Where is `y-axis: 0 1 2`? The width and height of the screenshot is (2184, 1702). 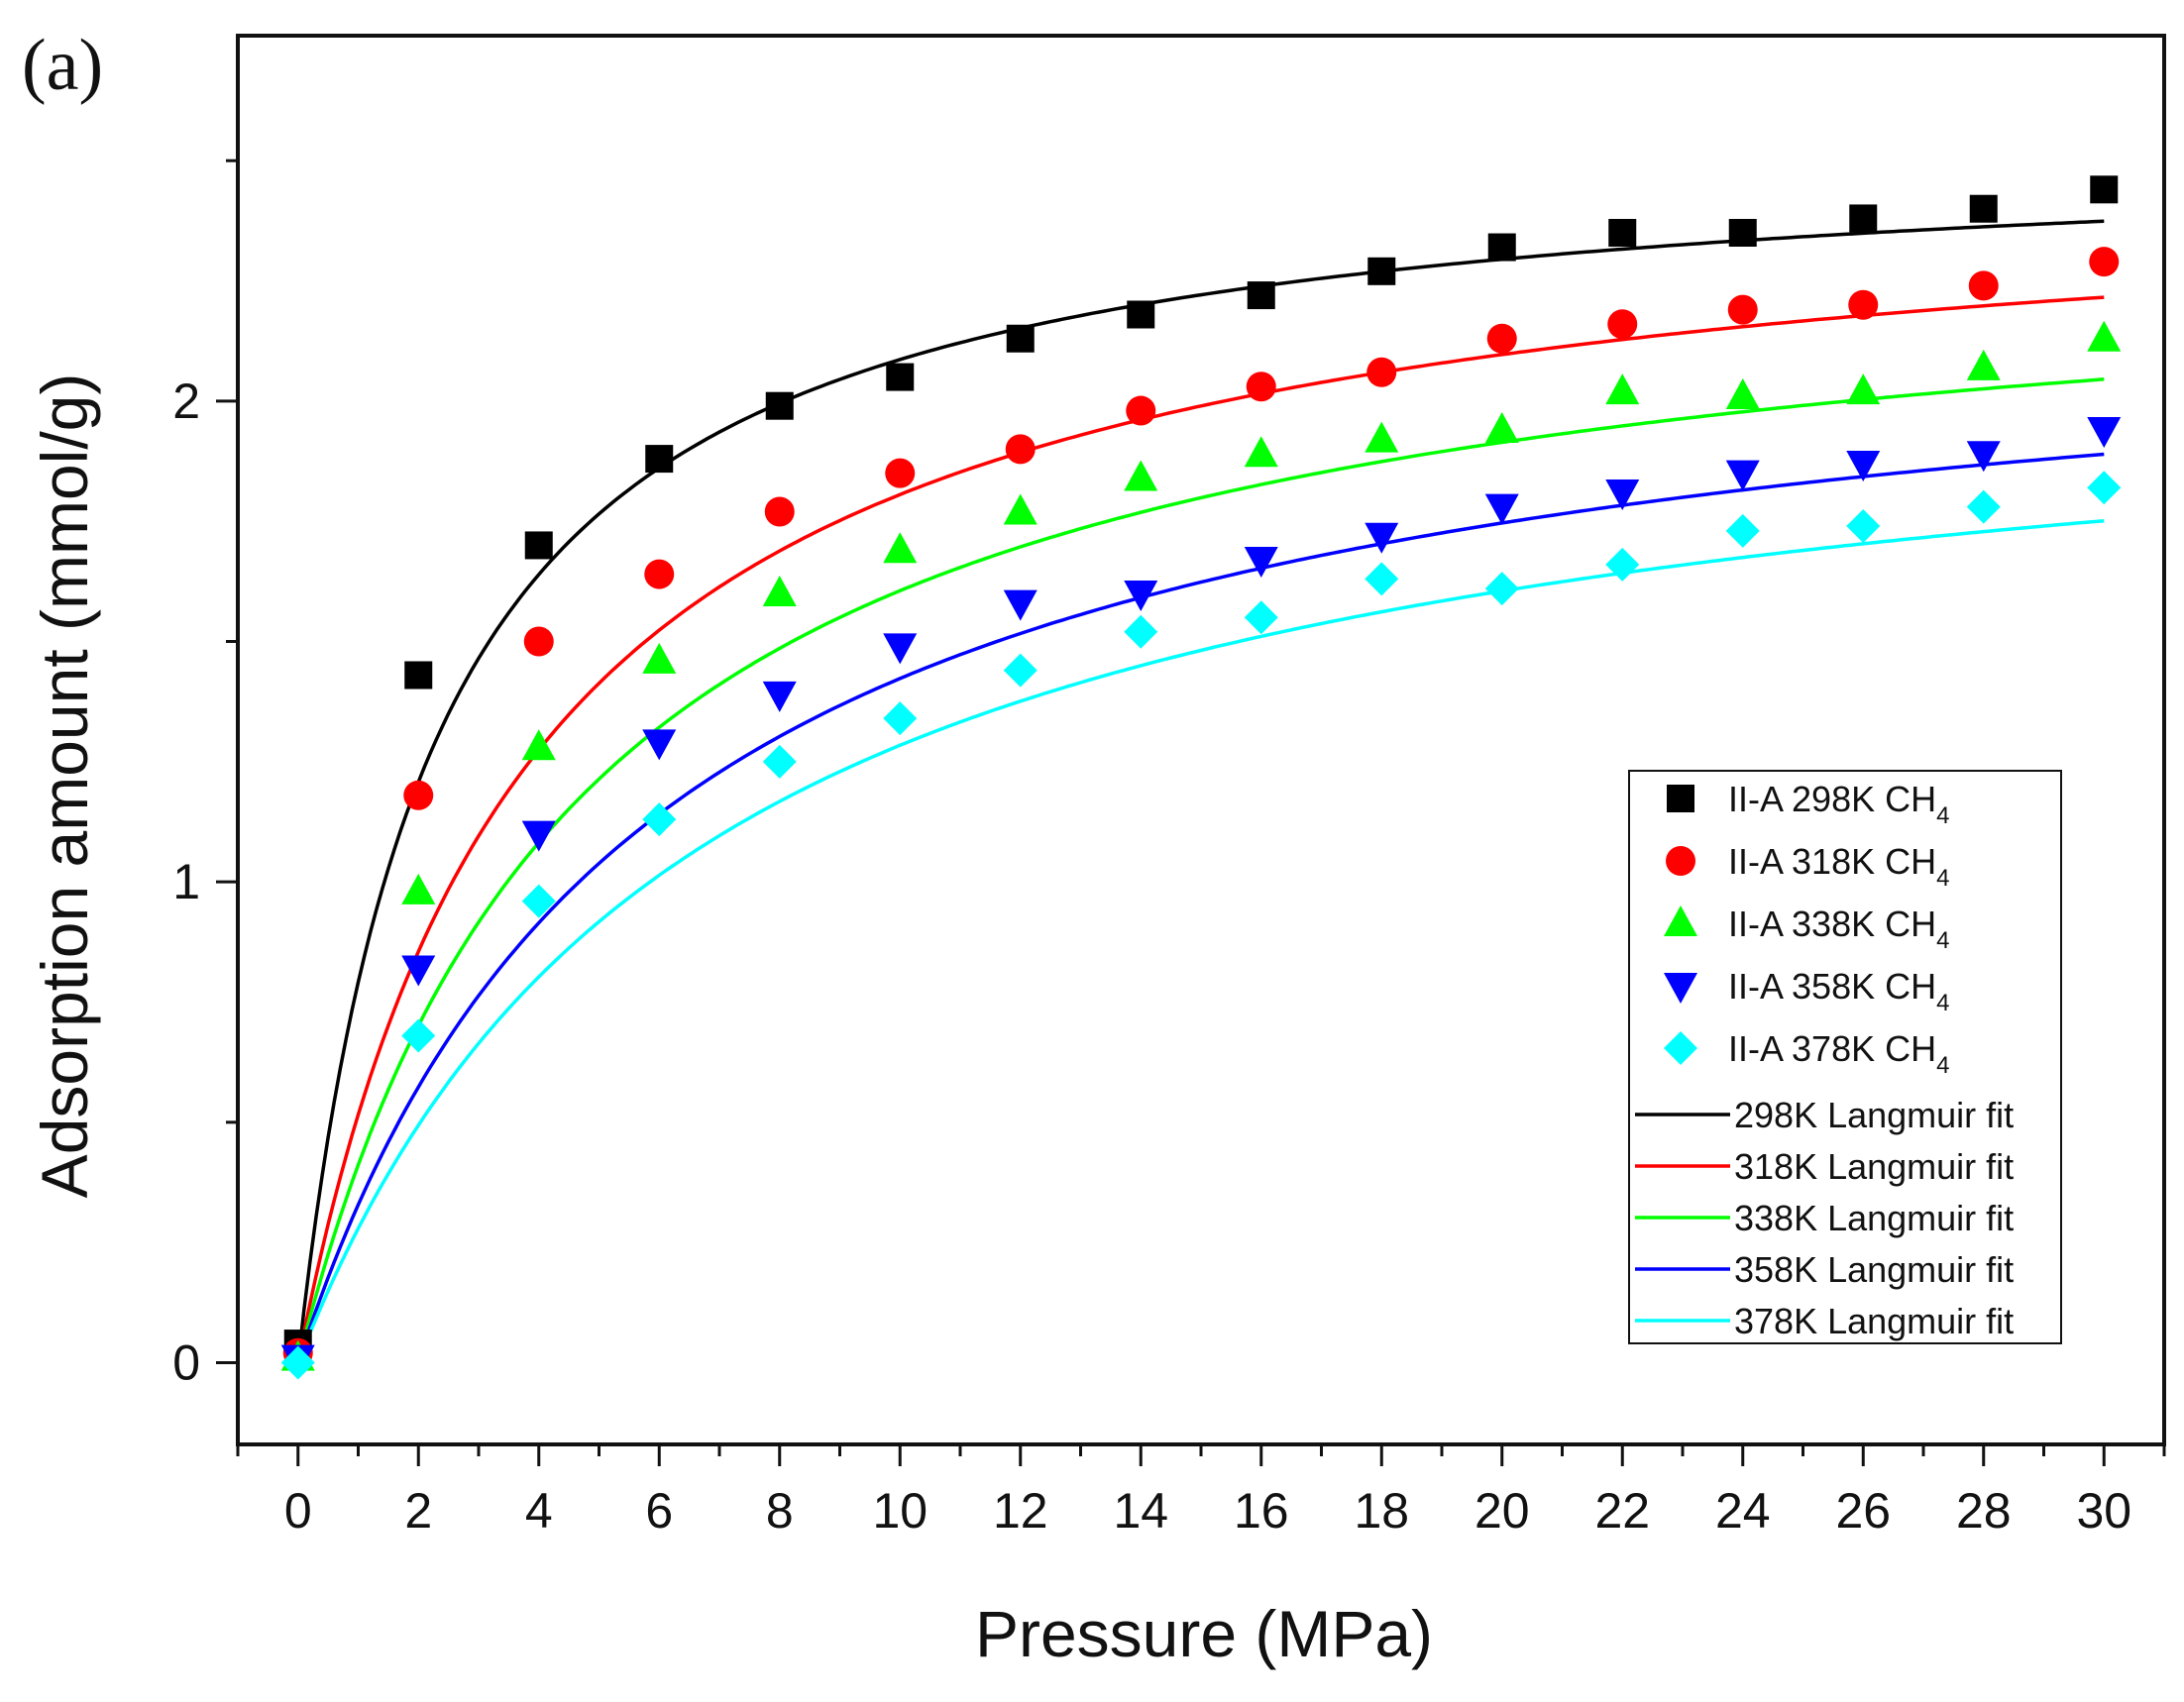
y-axis: 0 1 2 is located at coordinates (205, 775).